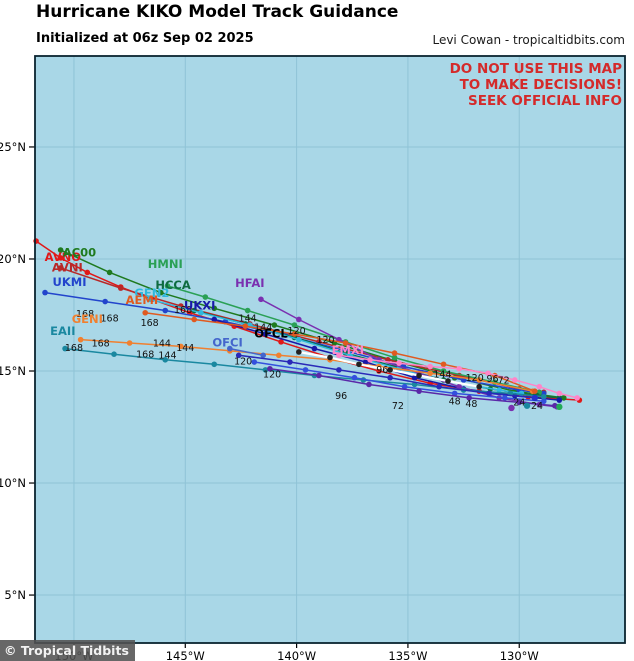 The image size is (634, 661). What do you see at coordinates (199, 305) in the screenshot?
I see `model-label-UKXI: UKXI` at bounding box center [199, 305].